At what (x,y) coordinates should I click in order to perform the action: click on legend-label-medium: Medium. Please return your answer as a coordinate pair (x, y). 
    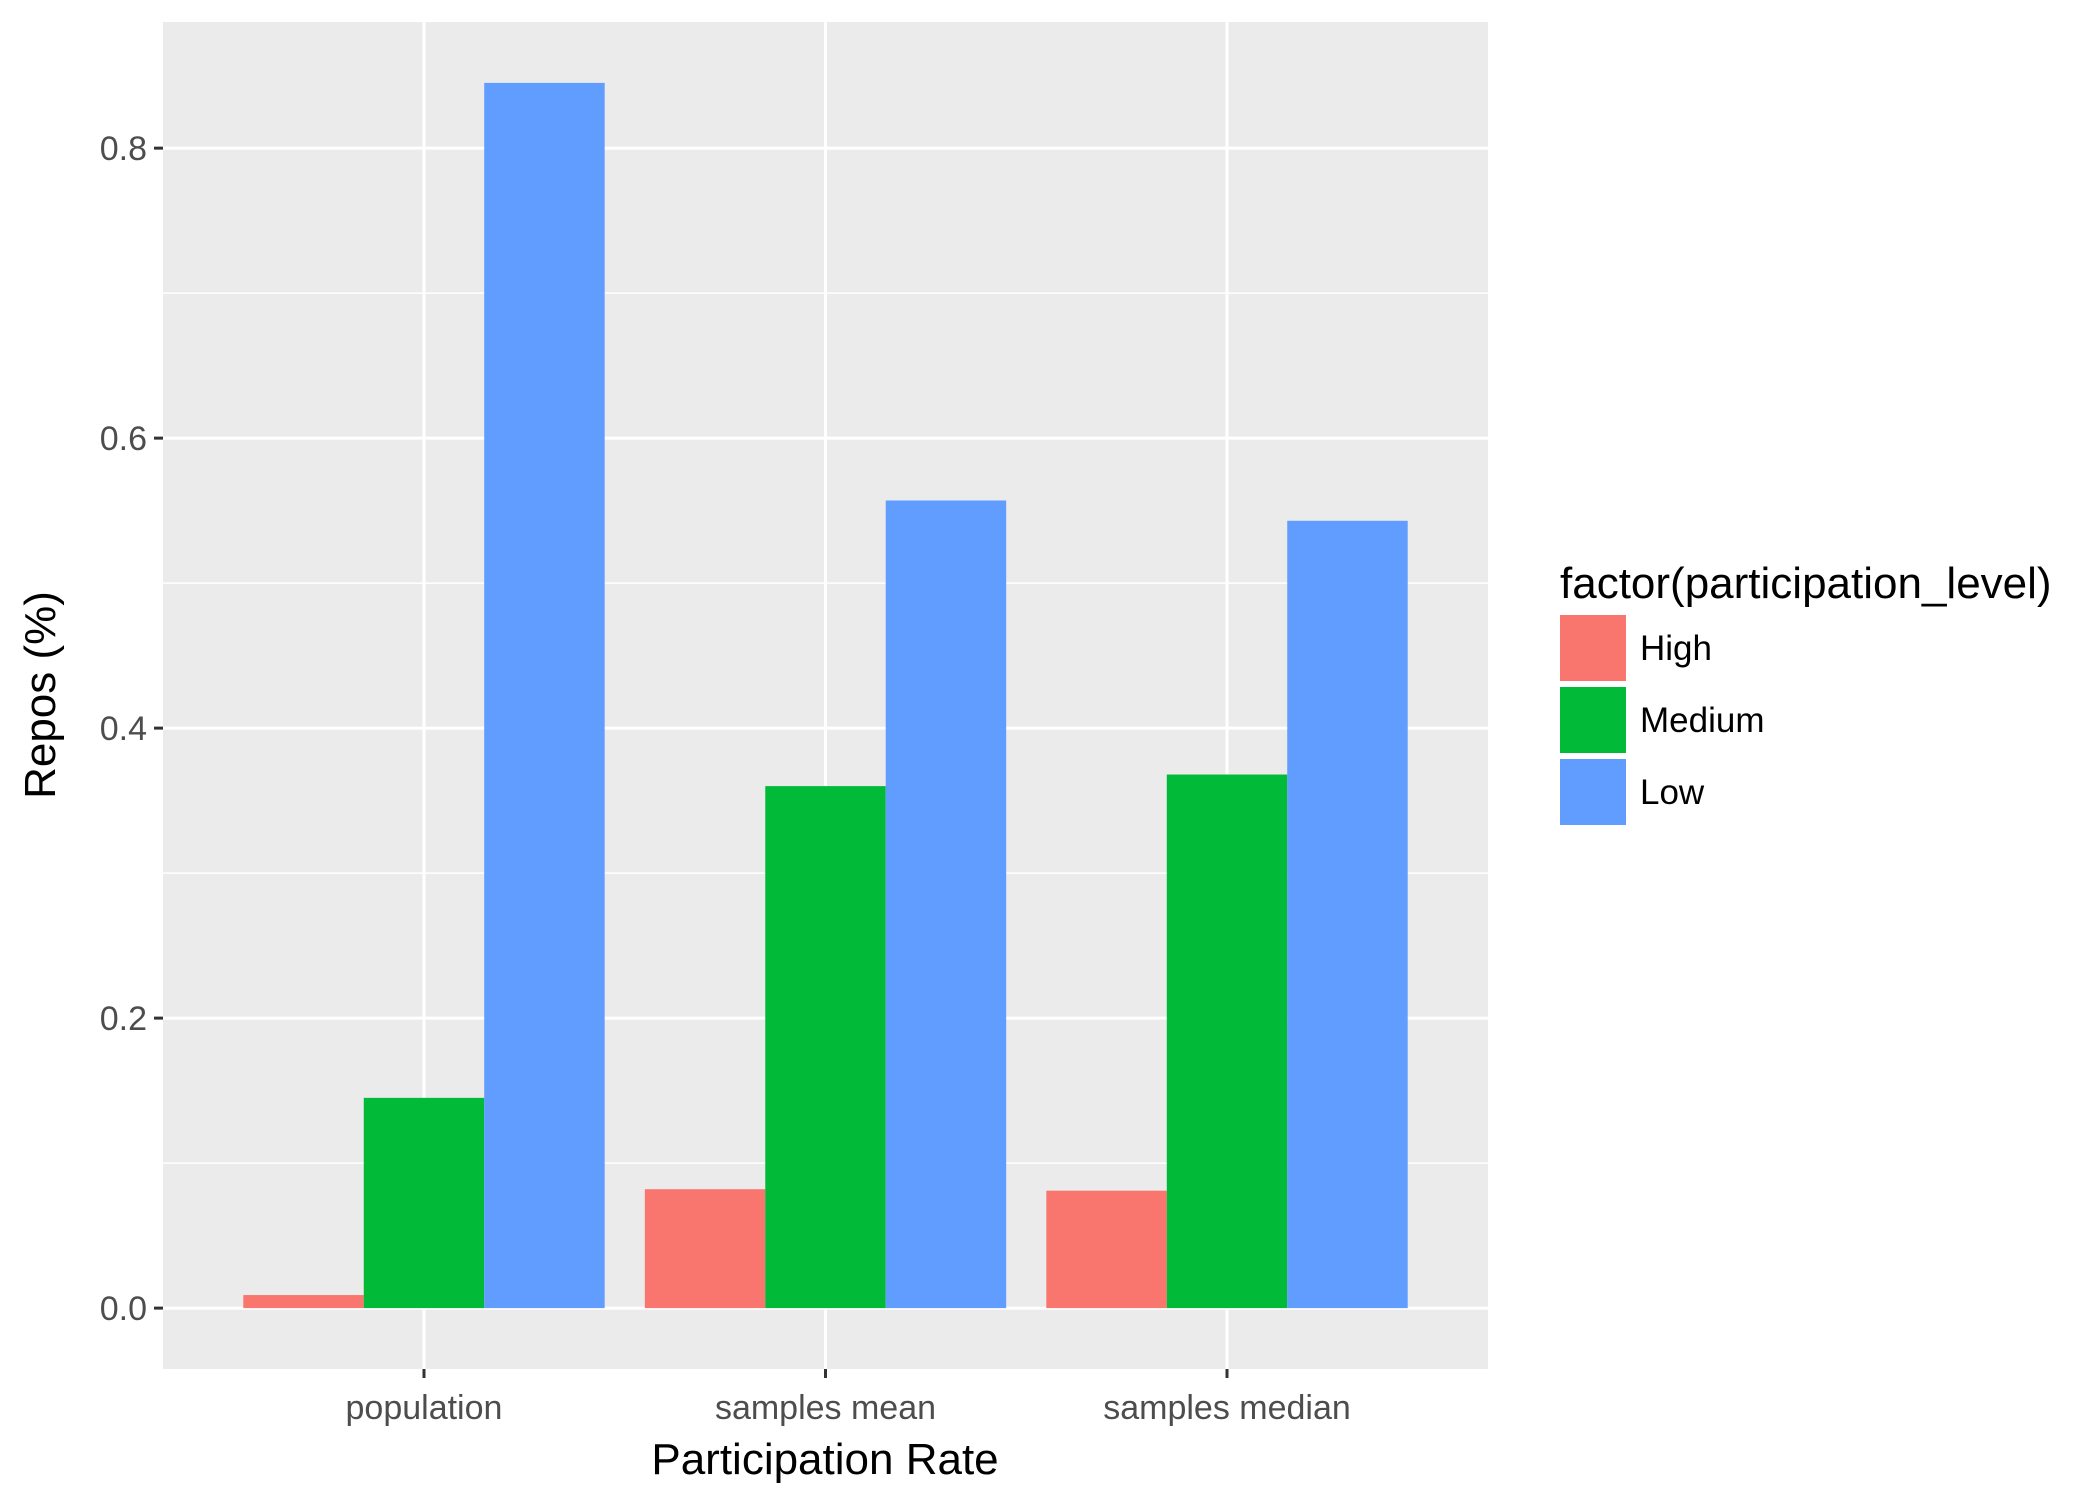
    Looking at the image, I should click on (1702, 720).